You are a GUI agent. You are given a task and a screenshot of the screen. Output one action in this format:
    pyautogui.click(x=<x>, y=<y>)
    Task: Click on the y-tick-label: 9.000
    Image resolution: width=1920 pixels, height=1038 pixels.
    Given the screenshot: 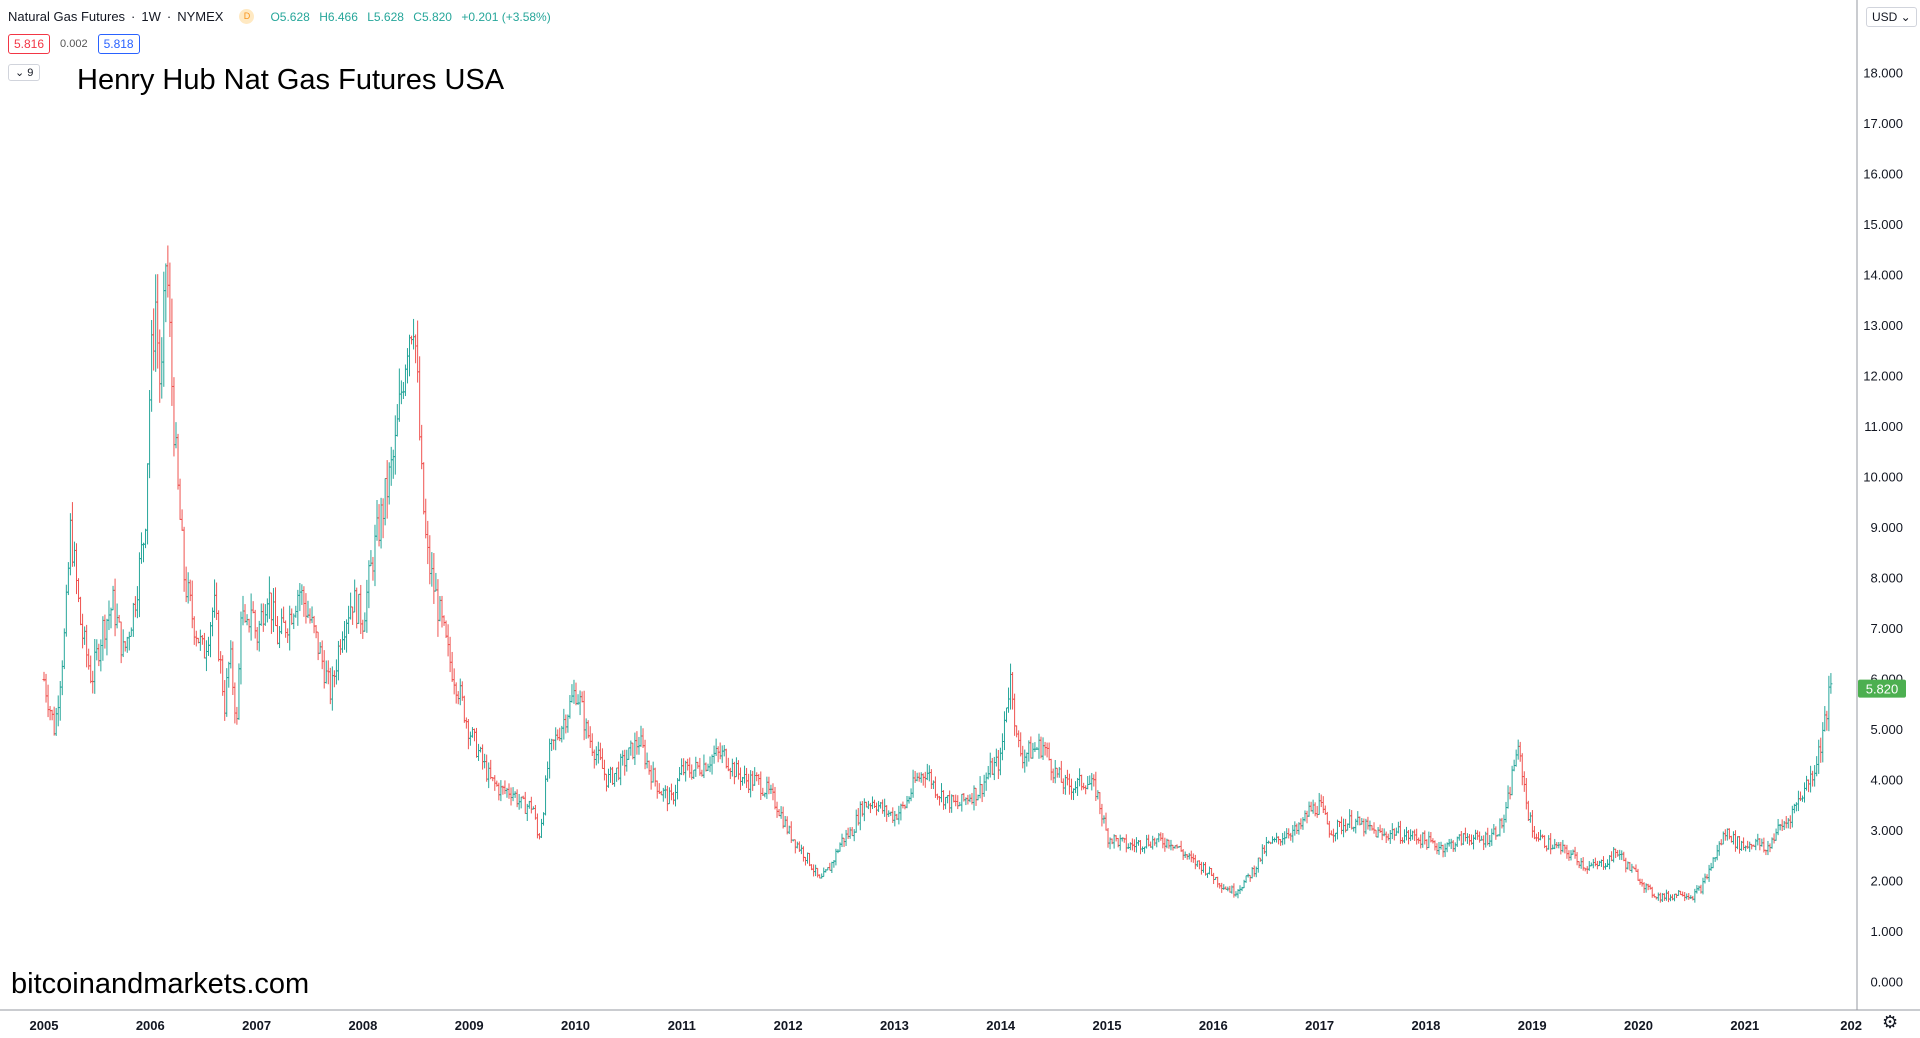 What is the action you would take?
    pyautogui.click(x=1886, y=527)
    